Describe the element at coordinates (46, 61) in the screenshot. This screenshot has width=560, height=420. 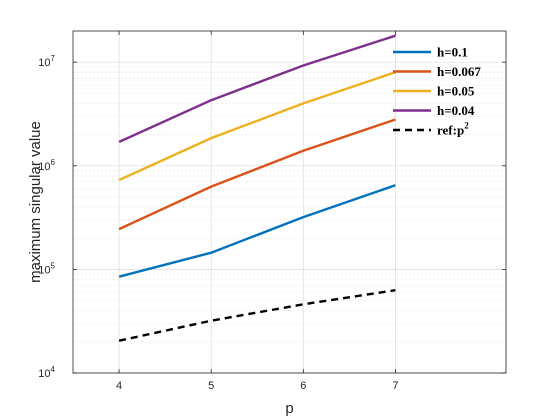
I see `y-tick-label: 10⁷` at that location.